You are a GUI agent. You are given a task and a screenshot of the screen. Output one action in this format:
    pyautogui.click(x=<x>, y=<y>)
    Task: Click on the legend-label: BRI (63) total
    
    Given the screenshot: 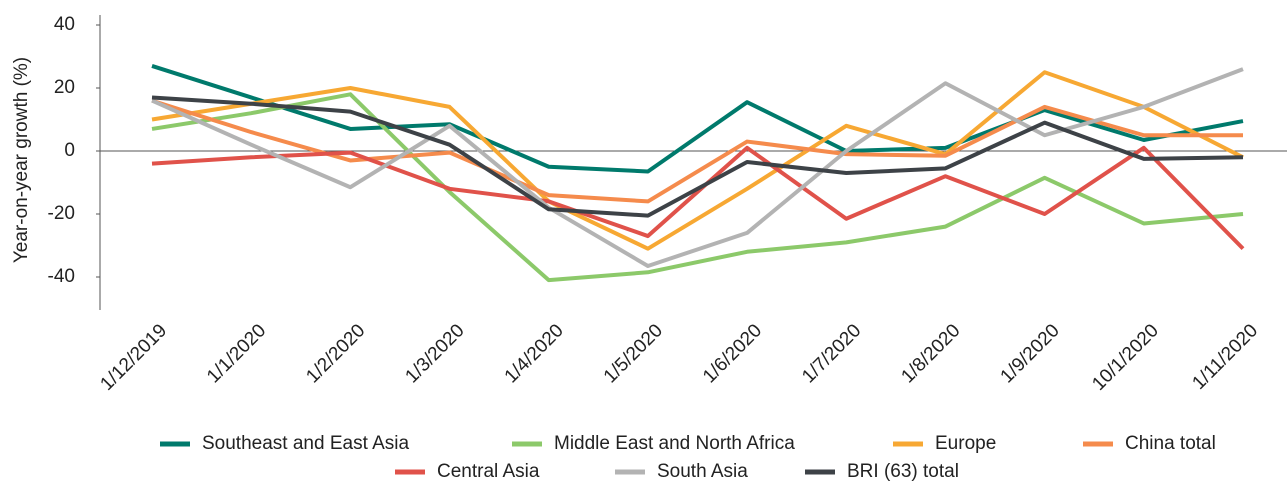 What is the action you would take?
    pyautogui.click(x=903, y=471)
    